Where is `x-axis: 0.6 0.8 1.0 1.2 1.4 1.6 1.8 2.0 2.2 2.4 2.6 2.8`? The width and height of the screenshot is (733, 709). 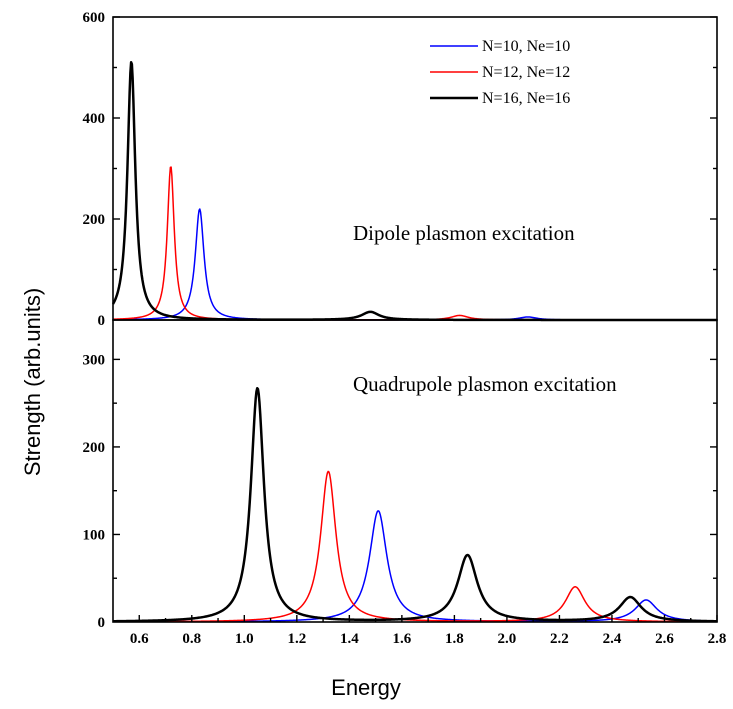
x-axis: 0.6 0.8 1.0 1.2 1.4 1.6 1.8 2.0 2.2 2.4 2.6 2.8 is located at coordinates (428, 631).